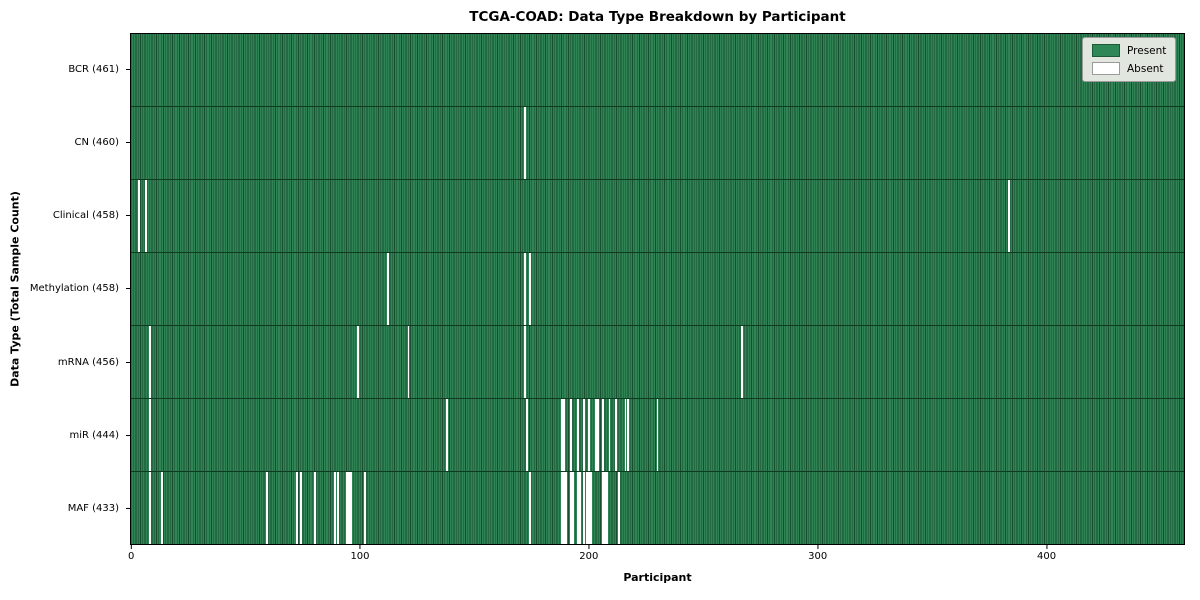  I want to click on y-tick-label: Clinical (458), so click(85, 216).